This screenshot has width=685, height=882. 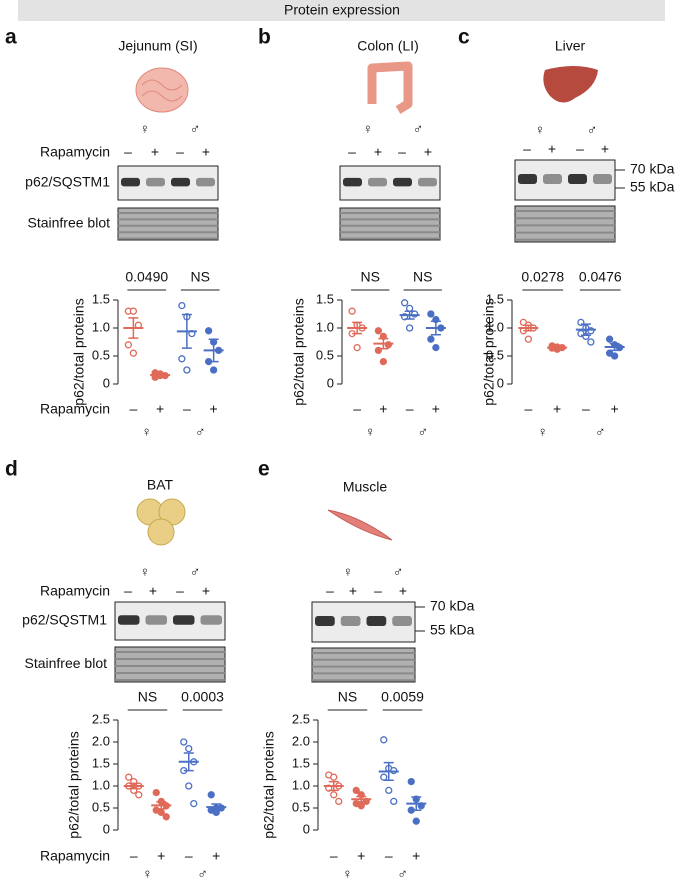 What do you see at coordinates (202, 697) in the screenshot?
I see `comparison-label: 0.0003` at bounding box center [202, 697].